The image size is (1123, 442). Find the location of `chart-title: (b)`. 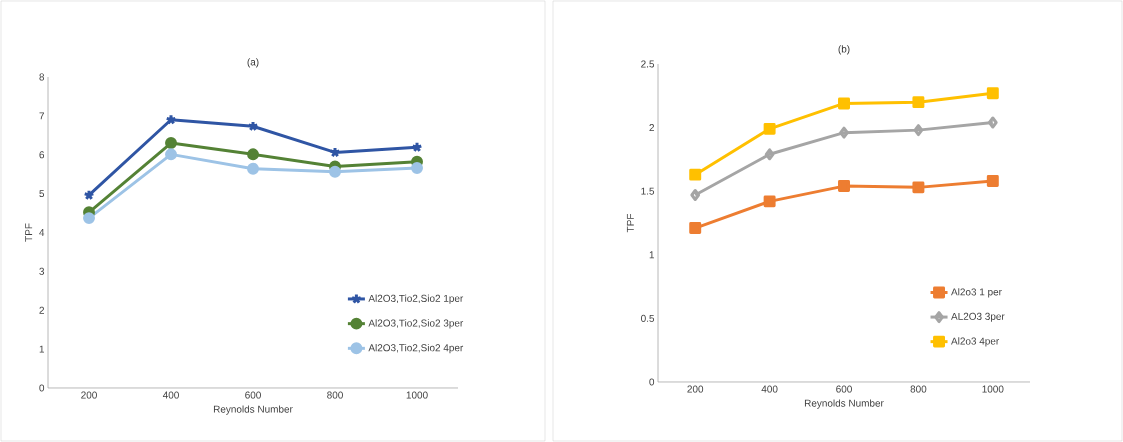

chart-title: (b) is located at coordinates (844, 50).